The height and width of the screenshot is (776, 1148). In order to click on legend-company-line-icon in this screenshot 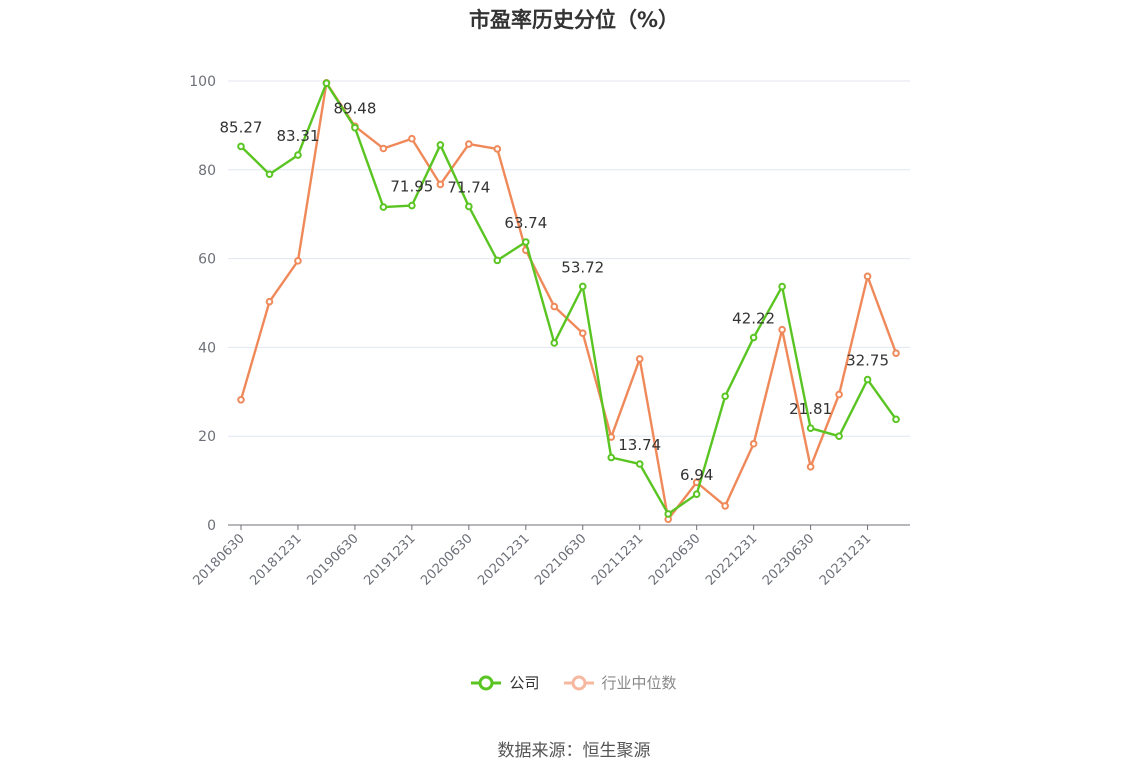, I will do `click(486, 682)`.